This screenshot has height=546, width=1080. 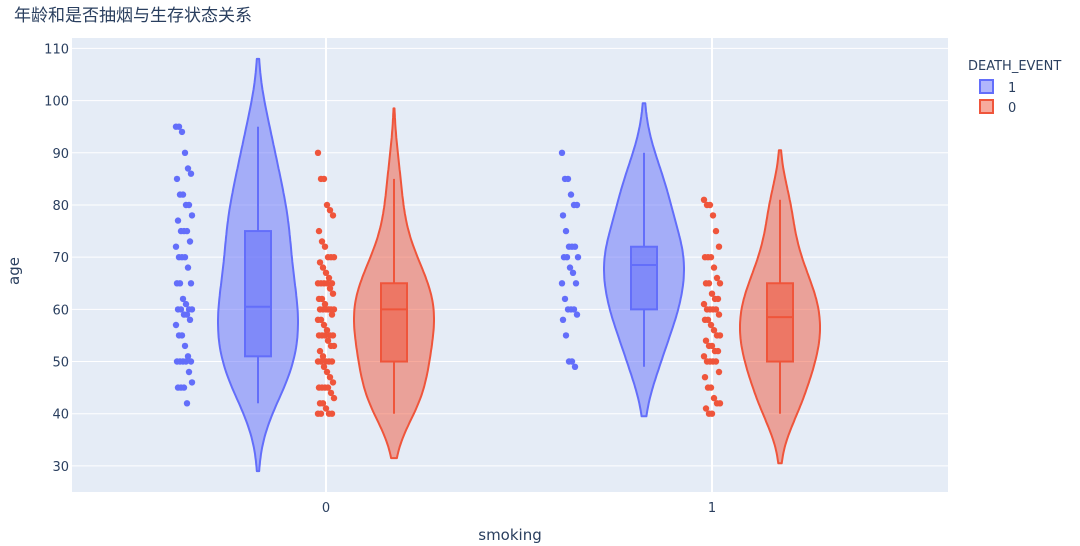 I want to click on legend-item-0: 0, so click(x=997, y=107).